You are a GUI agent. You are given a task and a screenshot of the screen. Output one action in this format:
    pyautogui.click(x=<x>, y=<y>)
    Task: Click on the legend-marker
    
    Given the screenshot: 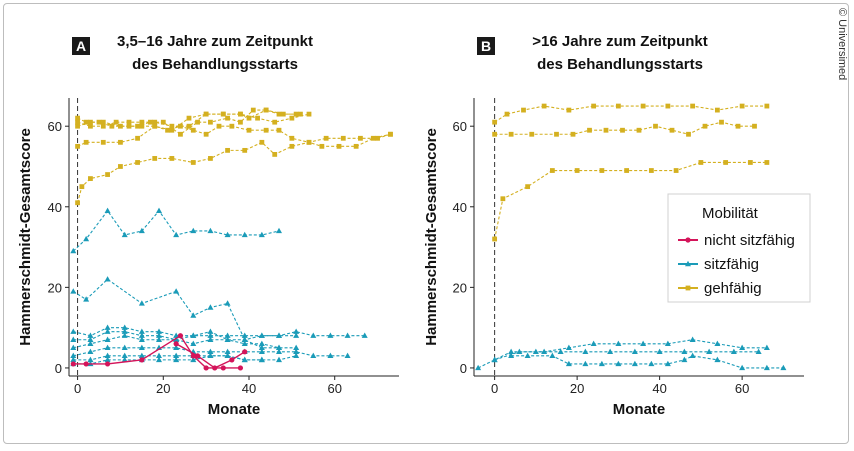 What is the action you would take?
    pyautogui.click(x=688, y=288)
    